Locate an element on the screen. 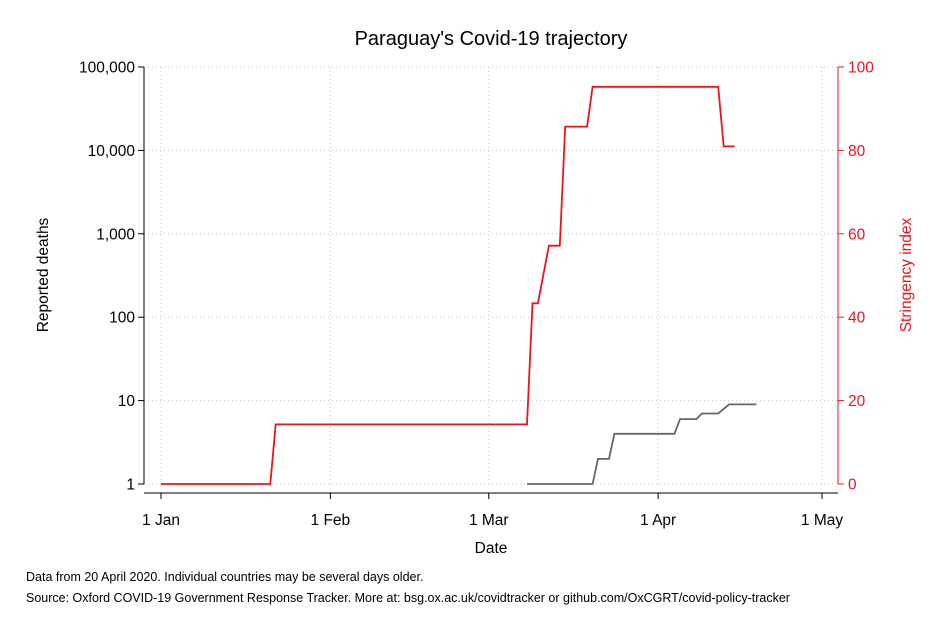  y-left-tick-label: 1 is located at coordinates (130, 485).